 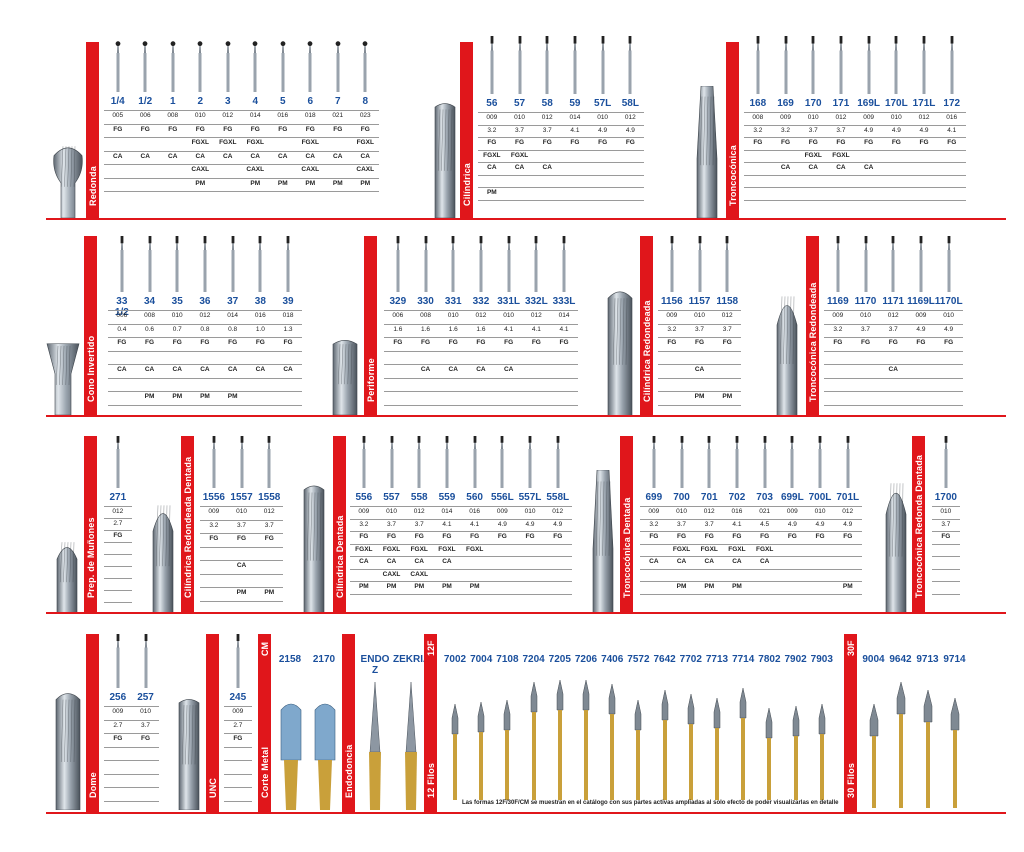 I want to click on cell-cil_redondeada-0-0: 009, so click(x=672, y=315).